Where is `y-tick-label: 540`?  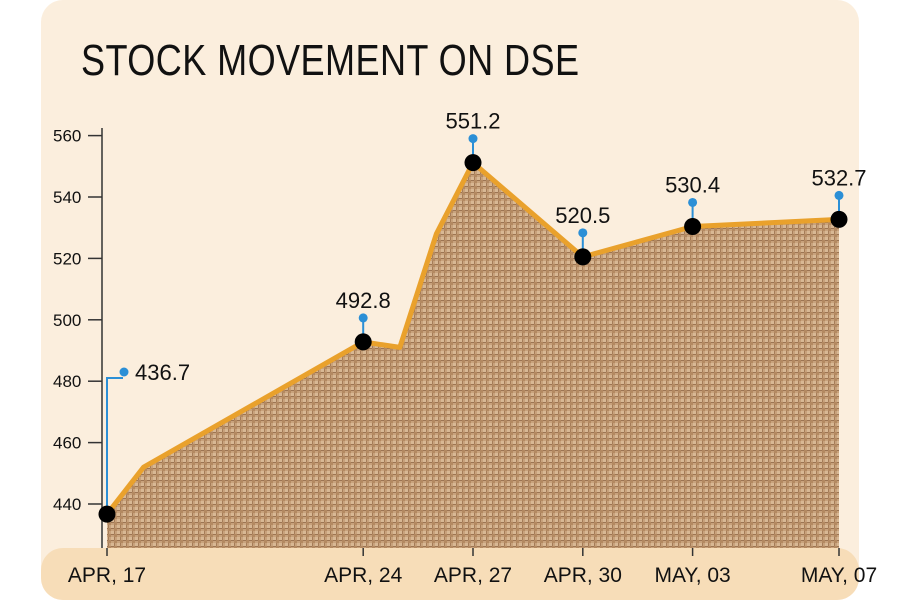 y-tick-label: 540 is located at coordinates (67, 197).